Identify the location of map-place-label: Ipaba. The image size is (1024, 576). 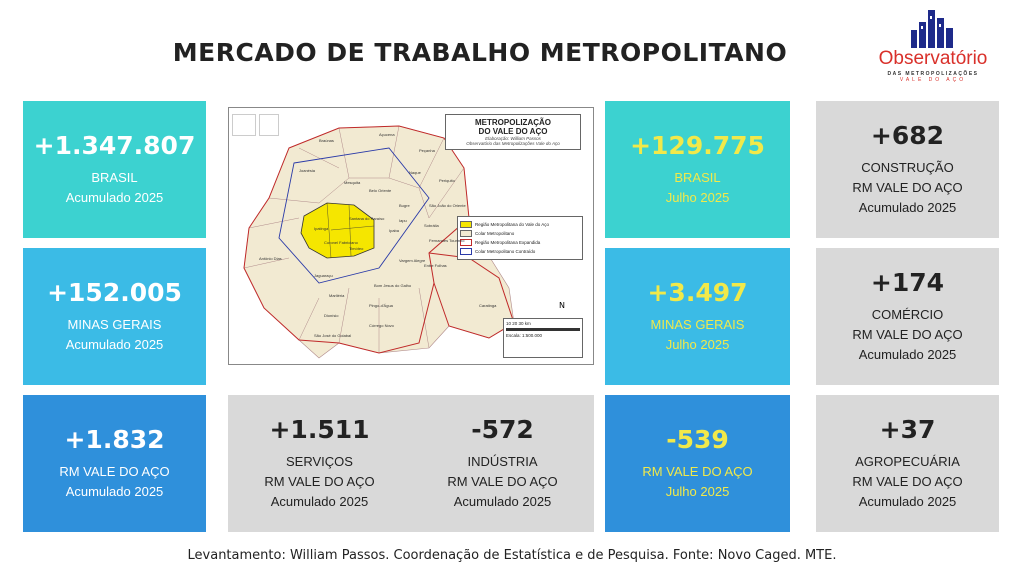
(394, 230).